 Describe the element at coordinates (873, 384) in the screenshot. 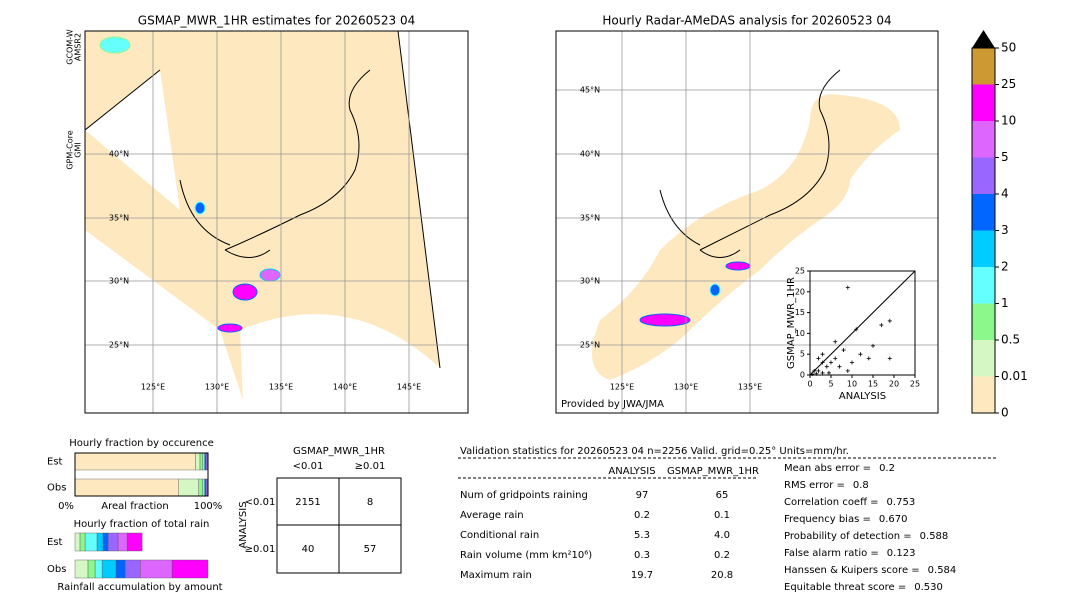

I see `x-tick-label: 15` at that location.